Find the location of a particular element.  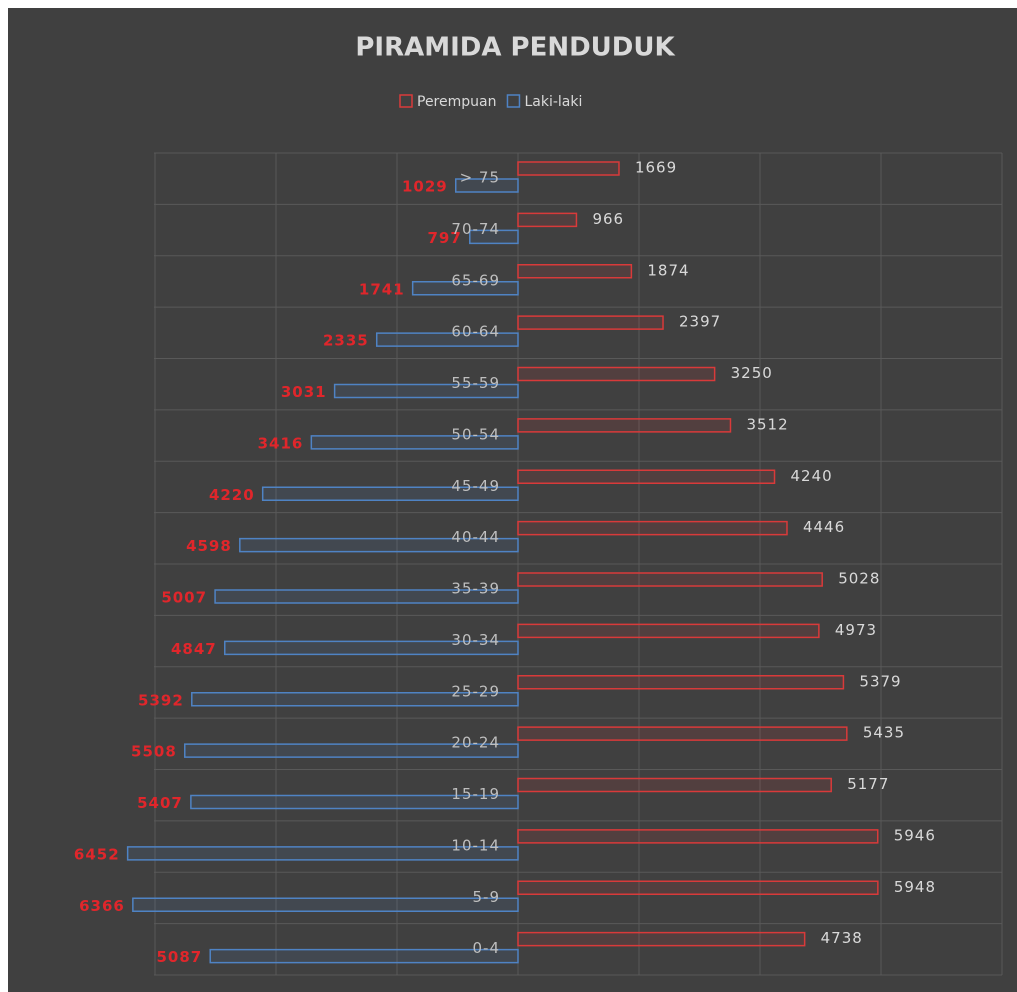

chart-title: PIRAMIDA PENDUDUK is located at coordinates (515, 48).